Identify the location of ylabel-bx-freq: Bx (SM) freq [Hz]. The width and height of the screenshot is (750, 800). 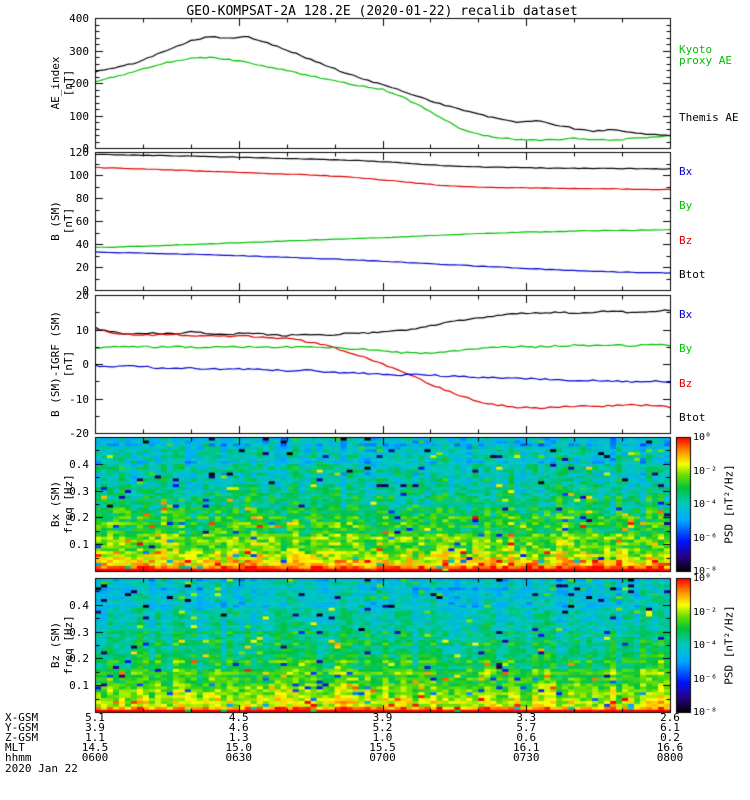
(62, 504).